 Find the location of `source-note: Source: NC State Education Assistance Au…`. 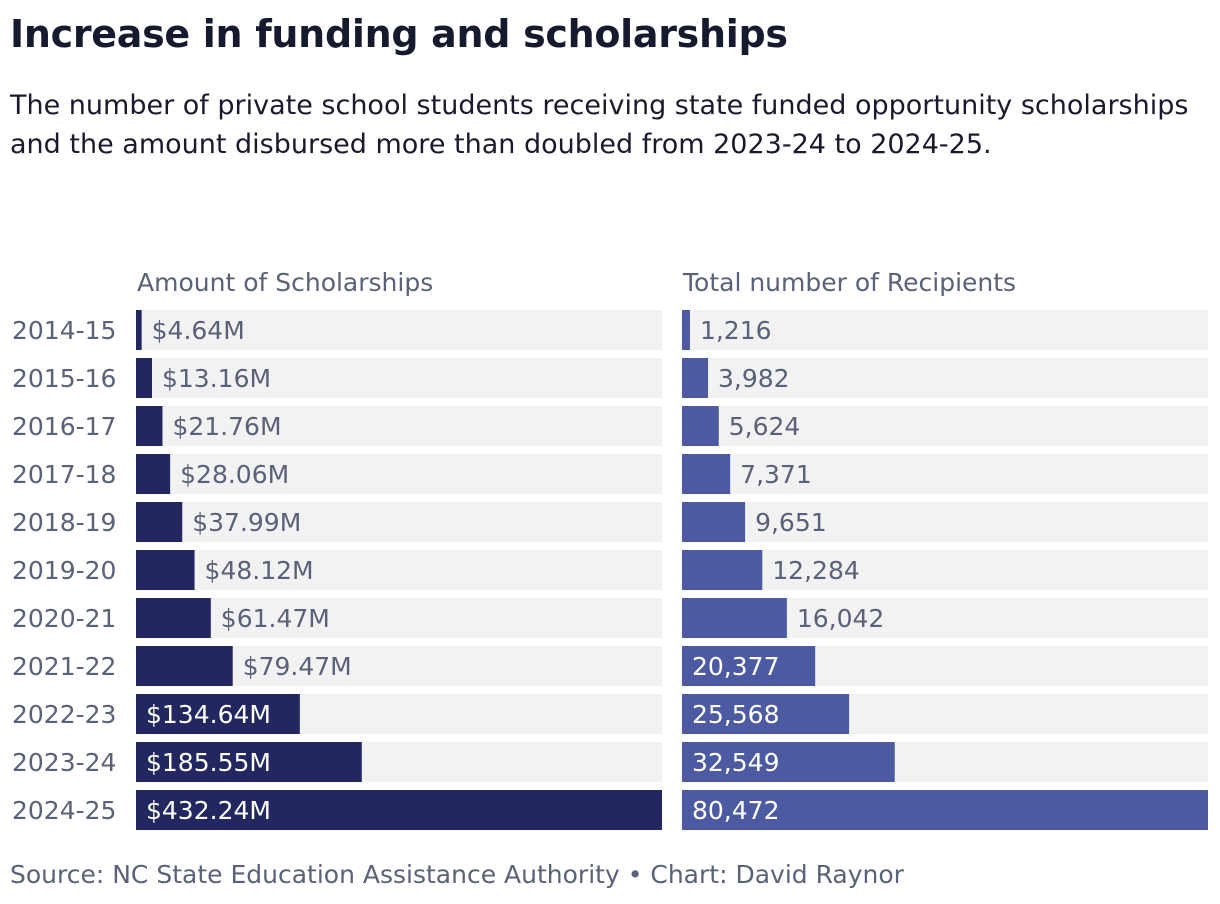

source-note: Source: NC State Education Assistance Au… is located at coordinates (457, 874).